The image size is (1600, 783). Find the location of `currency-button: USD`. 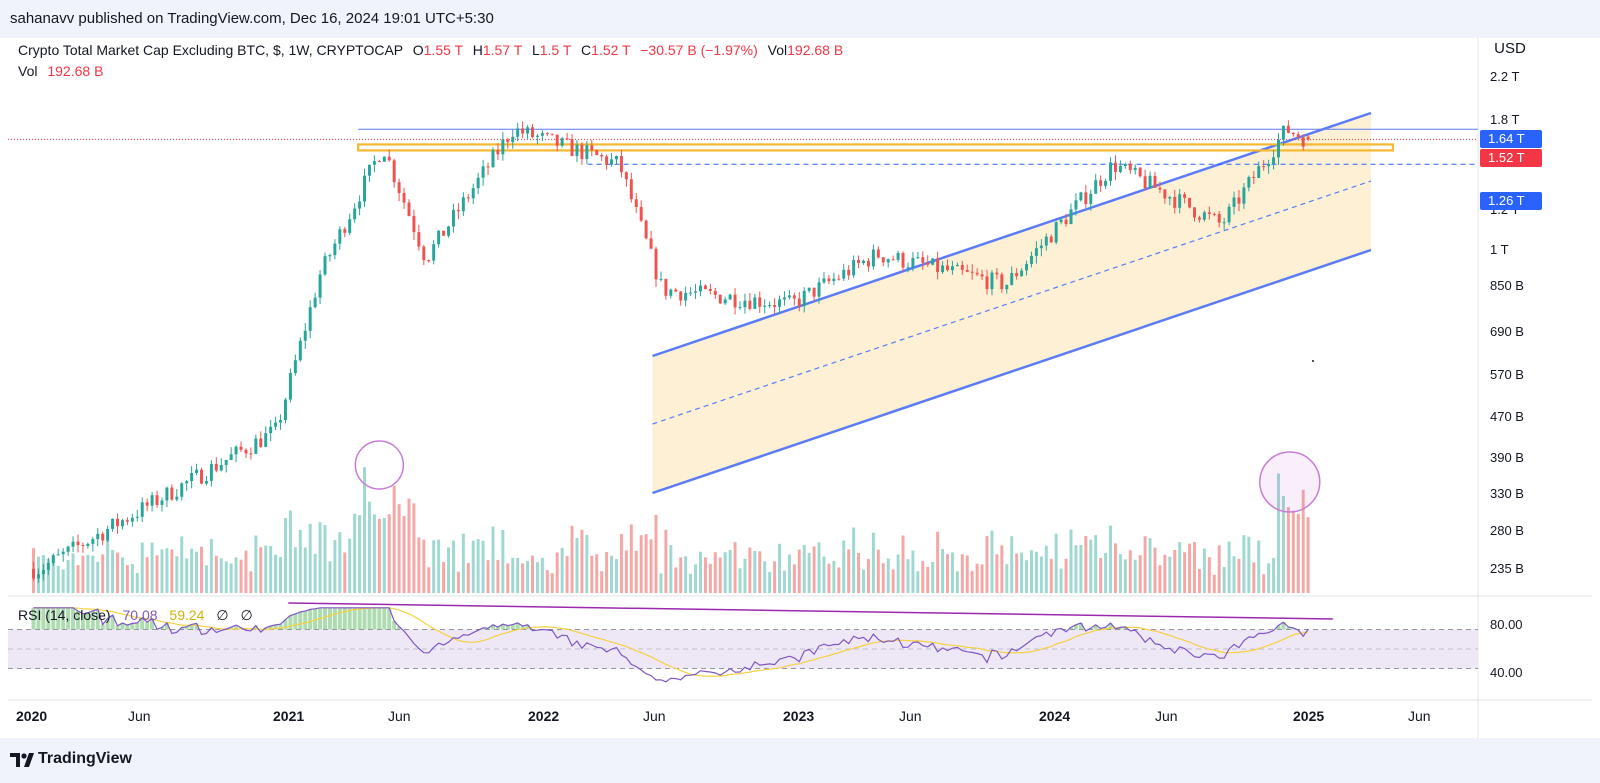

currency-button: USD is located at coordinates (1510, 48).